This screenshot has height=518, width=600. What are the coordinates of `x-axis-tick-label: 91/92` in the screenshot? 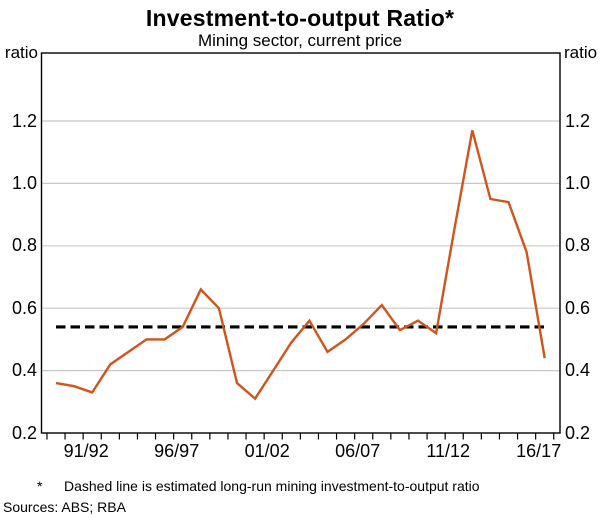 It's located at (86, 451).